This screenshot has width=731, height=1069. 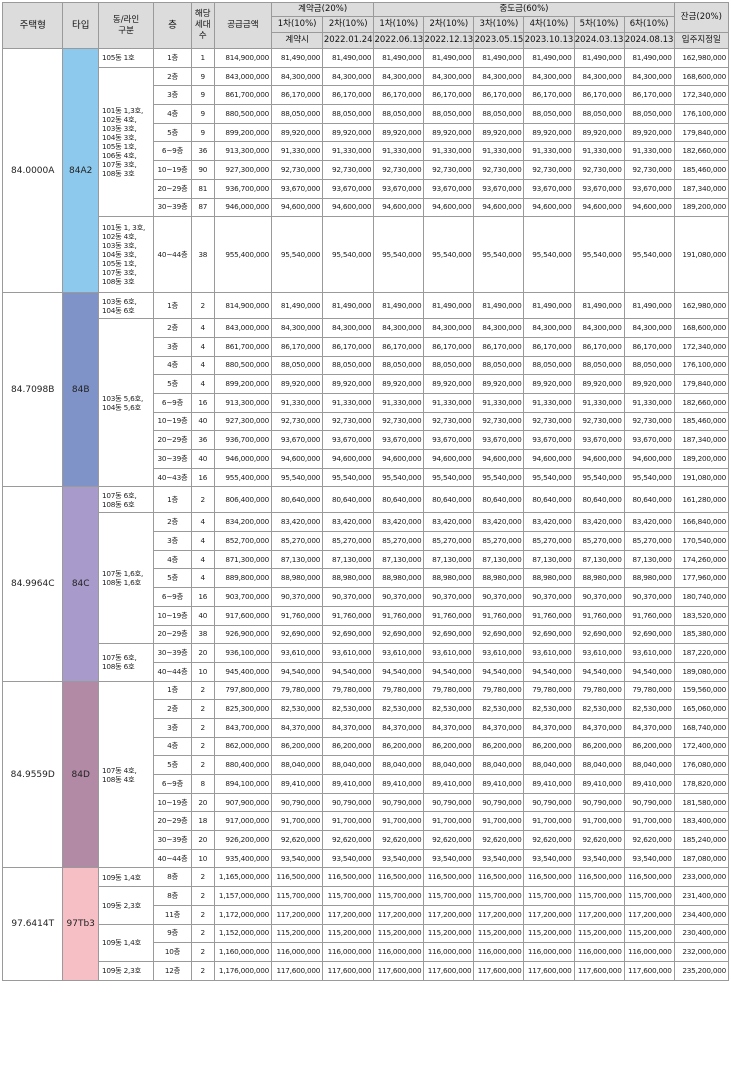 What do you see at coordinates (499, 615) in the screenshot?
I see `installment-cell: 91,760,000` at bounding box center [499, 615].